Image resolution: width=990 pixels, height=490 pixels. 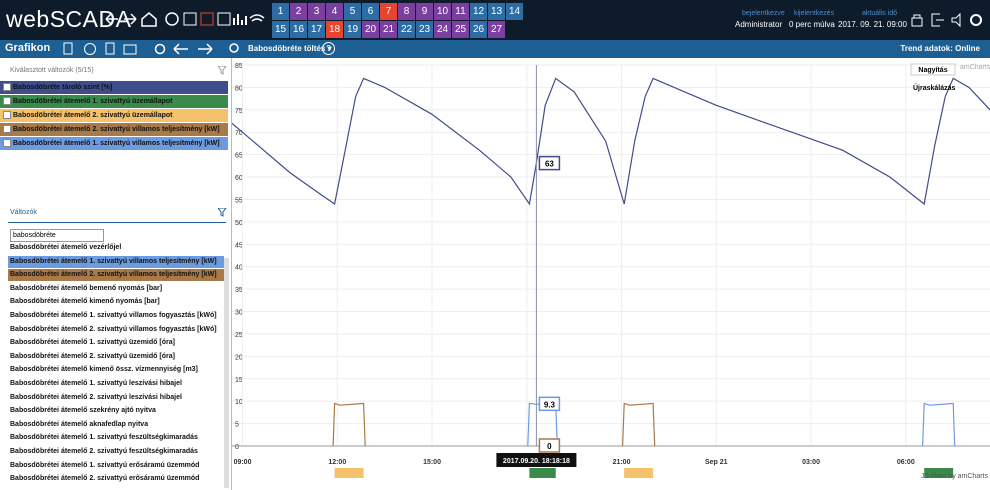 I want to click on tile: 24, so click(x=442, y=29).